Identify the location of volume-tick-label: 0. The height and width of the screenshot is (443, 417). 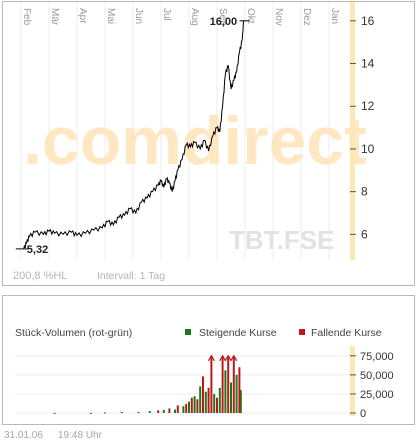
(363, 414).